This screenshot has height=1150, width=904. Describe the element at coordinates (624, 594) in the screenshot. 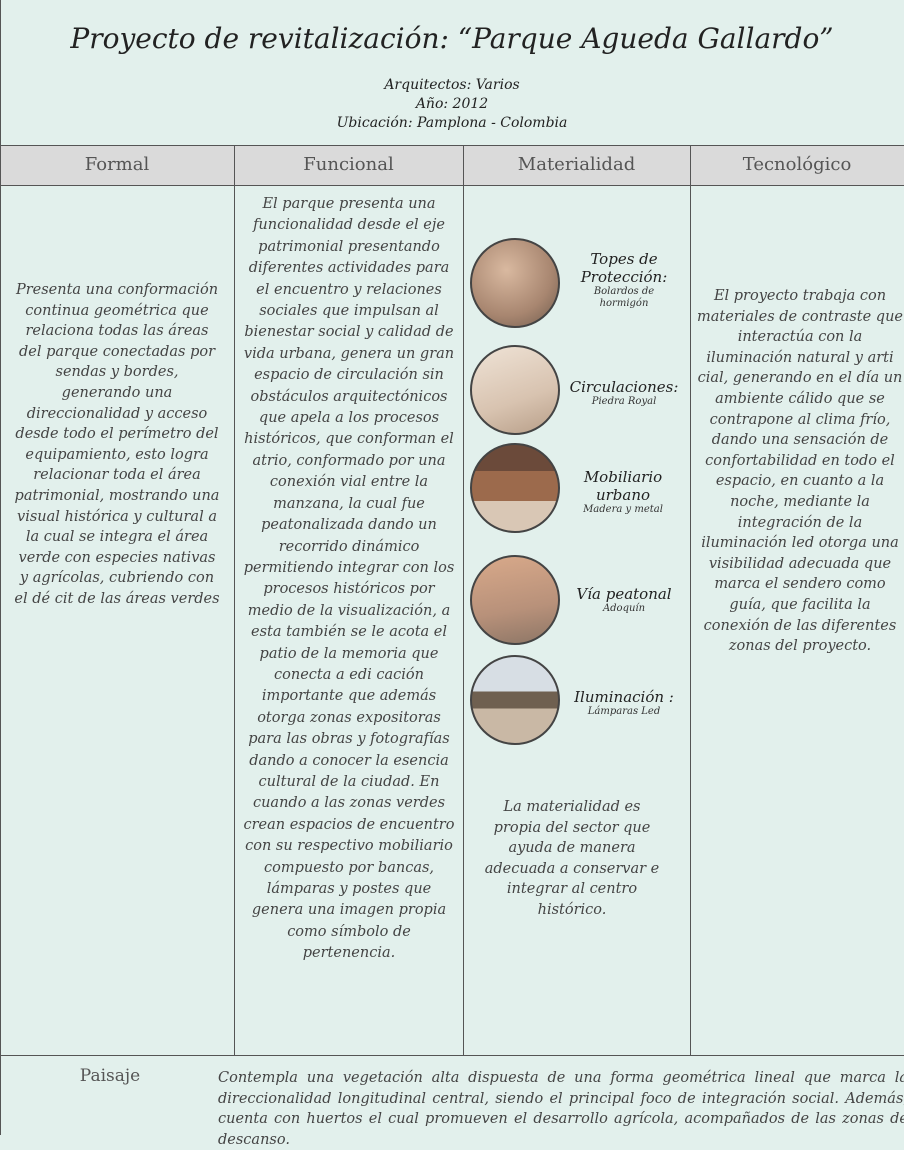

I see `material-title: Vía peatonal` at that location.